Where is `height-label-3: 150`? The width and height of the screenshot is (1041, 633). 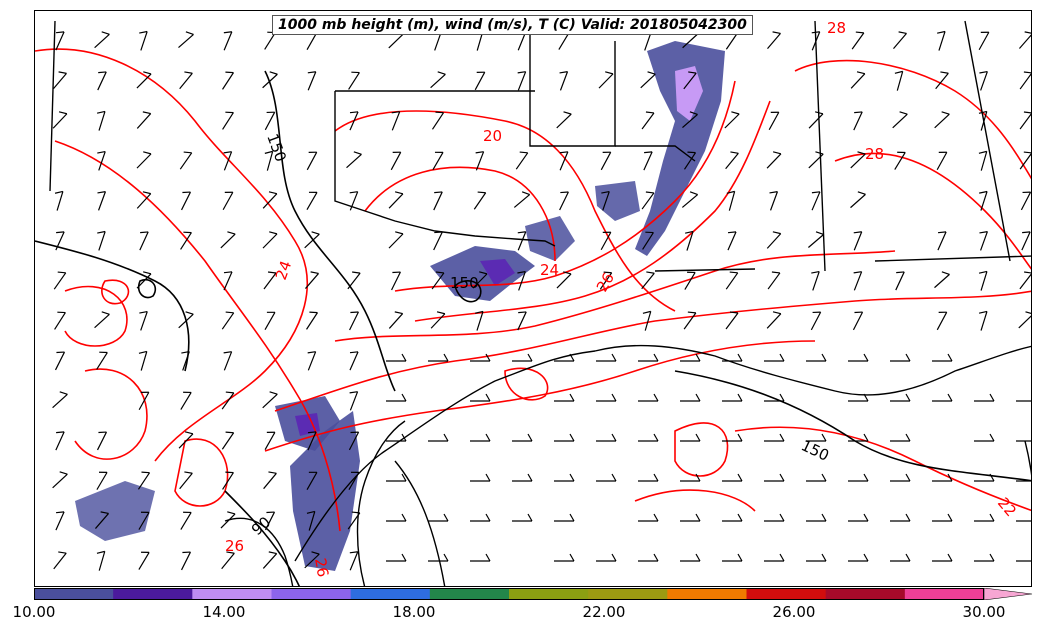
height-label-3: 150 is located at coordinates (815, 450).